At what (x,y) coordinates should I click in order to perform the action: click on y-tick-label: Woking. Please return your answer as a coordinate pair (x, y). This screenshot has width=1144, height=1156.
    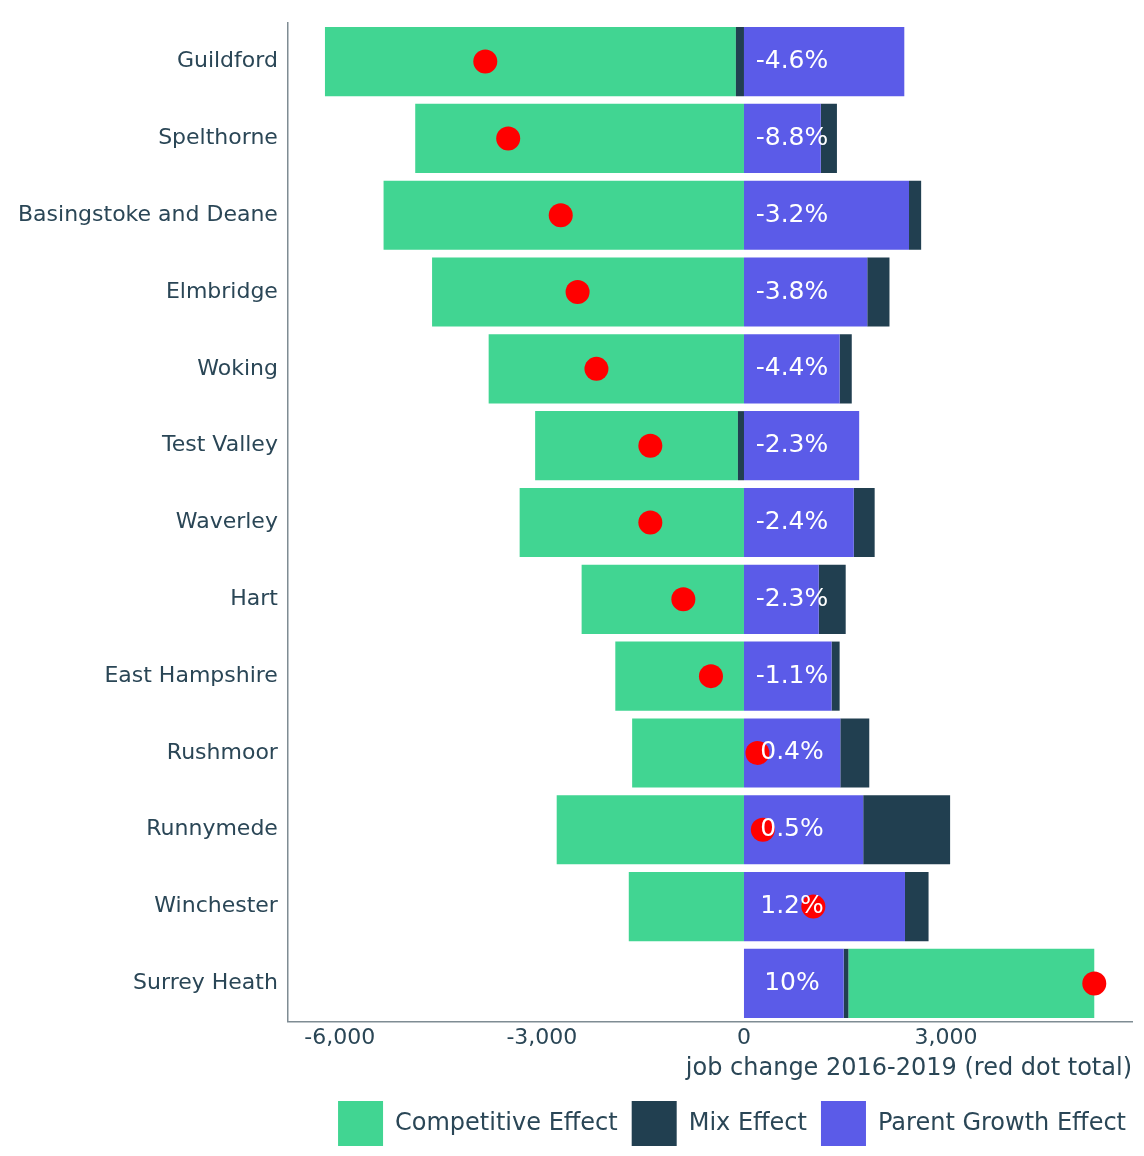
    Looking at the image, I should click on (237, 367).